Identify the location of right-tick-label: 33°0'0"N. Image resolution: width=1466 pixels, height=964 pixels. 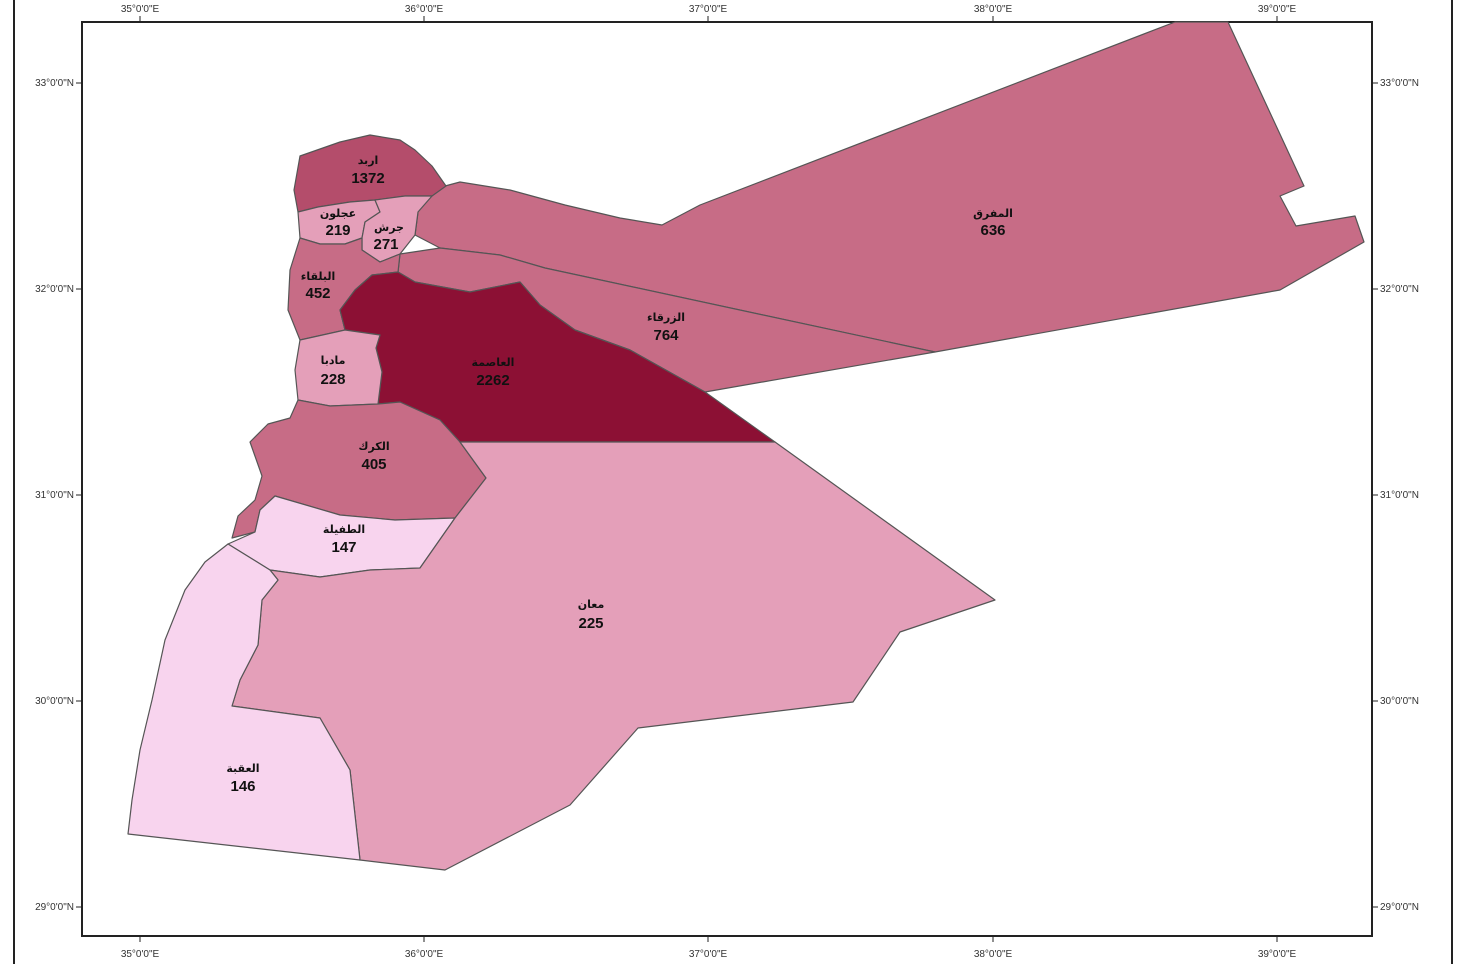
(1399, 83).